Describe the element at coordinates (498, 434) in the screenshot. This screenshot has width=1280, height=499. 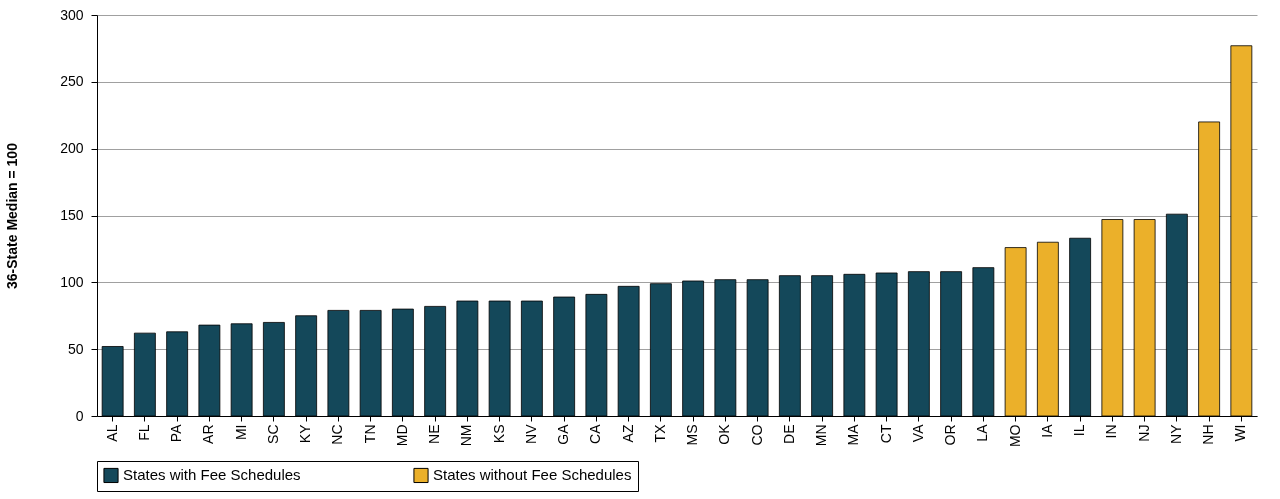
I see `x-tick-label: KS` at that location.